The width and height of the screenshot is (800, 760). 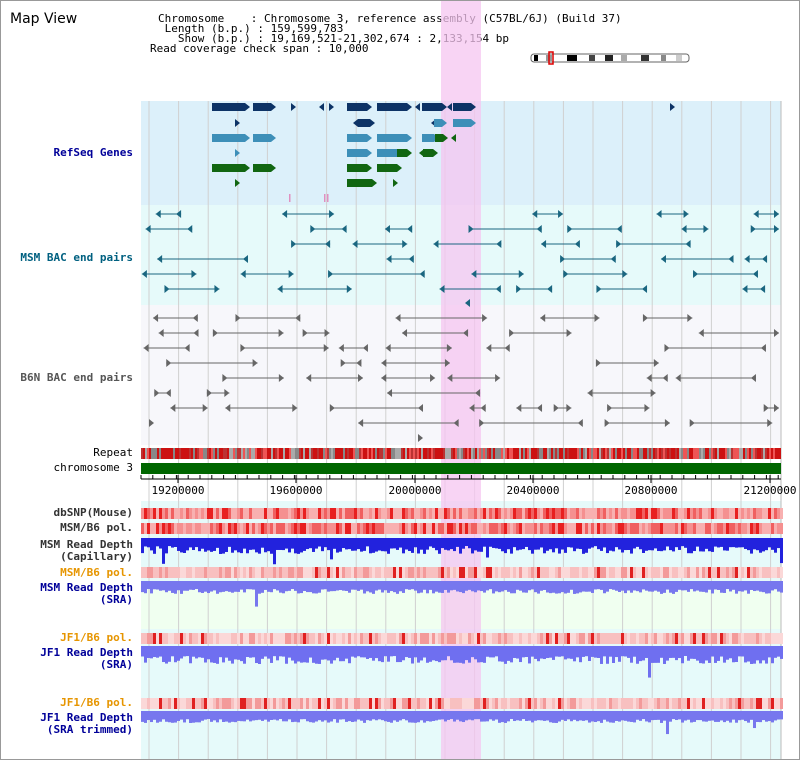 I want to click on track-label-repeat: Repeat, so click(x=113, y=452).